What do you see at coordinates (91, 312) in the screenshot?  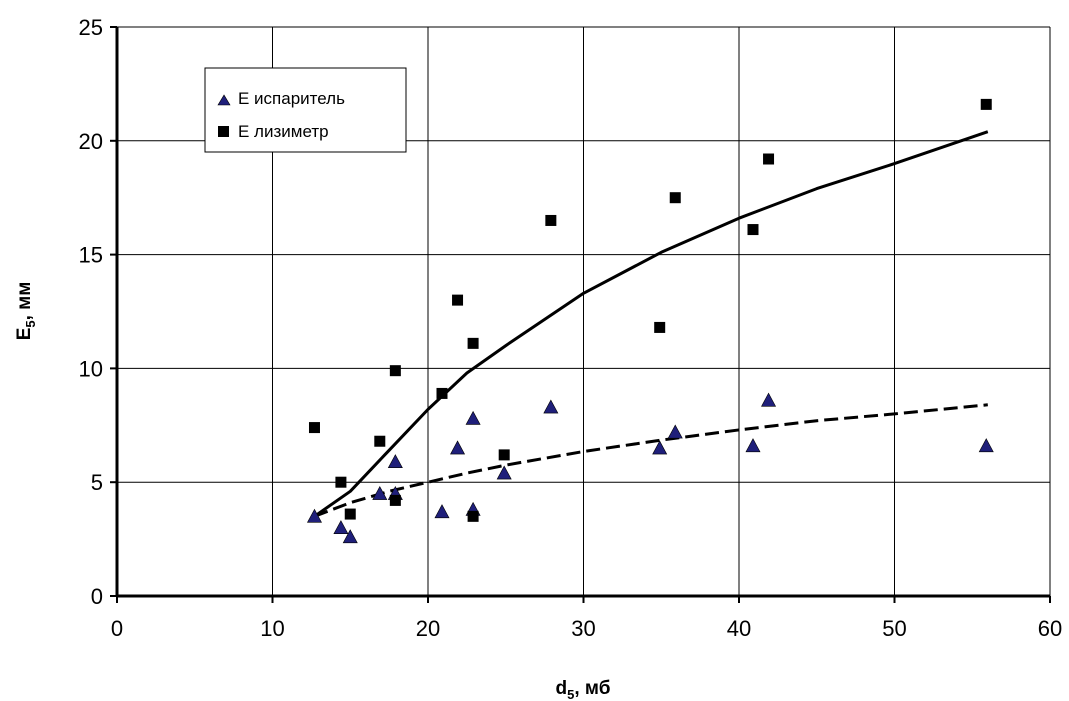 I see `y-tick-labels: 0 5 10 15 20 25` at bounding box center [91, 312].